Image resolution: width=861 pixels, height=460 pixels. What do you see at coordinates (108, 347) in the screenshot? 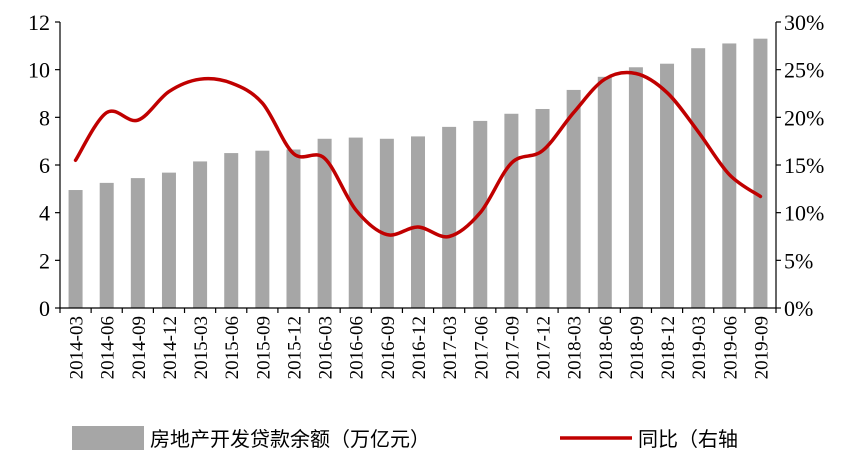
I see `x-tick-label: 2014-06` at bounding box center [108, 347].